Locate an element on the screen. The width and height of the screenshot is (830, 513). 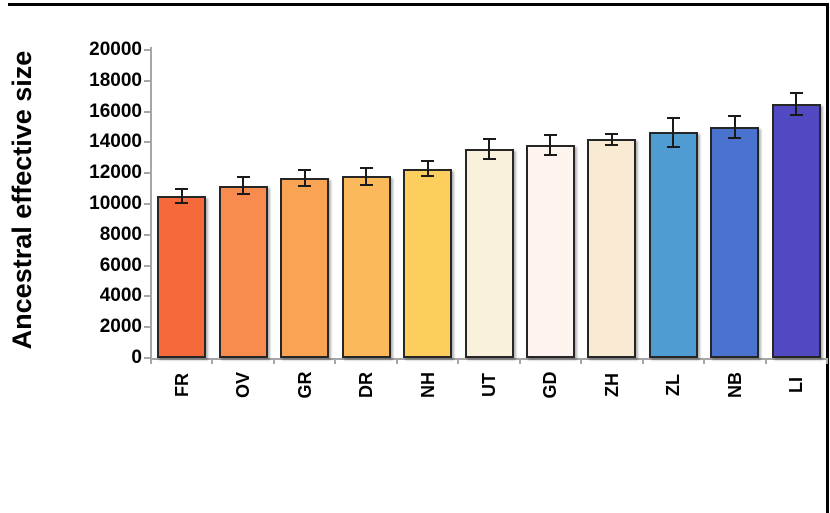
y-tick-label: 12000 is located at coordinates (115, 173).